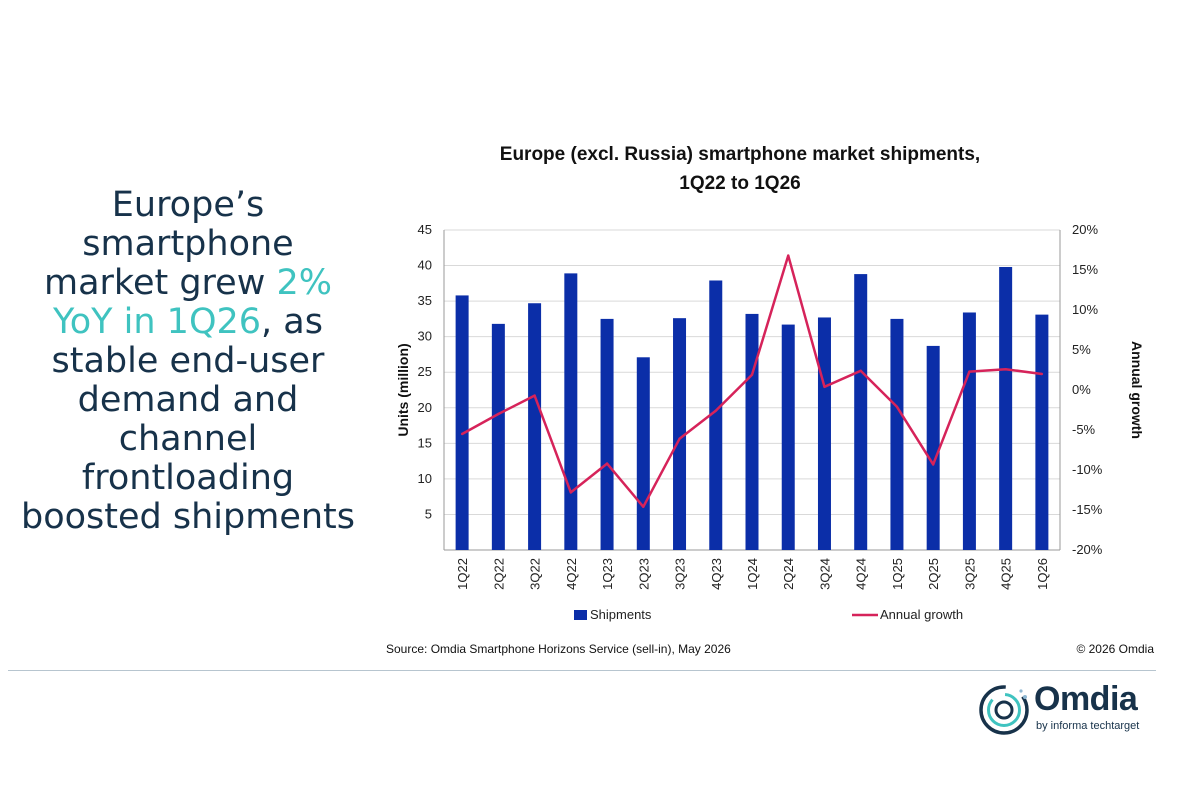  What do you see at coordinates (1137, 390) in the screenshot?
I see `y-axis-right-title: Annual growth` at bounding box center [1137, 390].